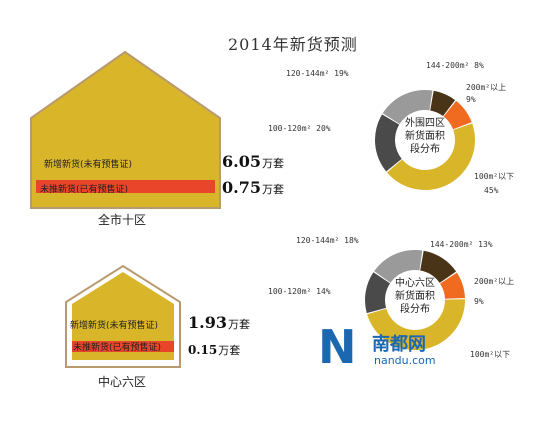 Image resolution: width=540 pixels, height=423 pixels. I want to click on center-new-supply-value: 1.93万套, so click(219, 322).